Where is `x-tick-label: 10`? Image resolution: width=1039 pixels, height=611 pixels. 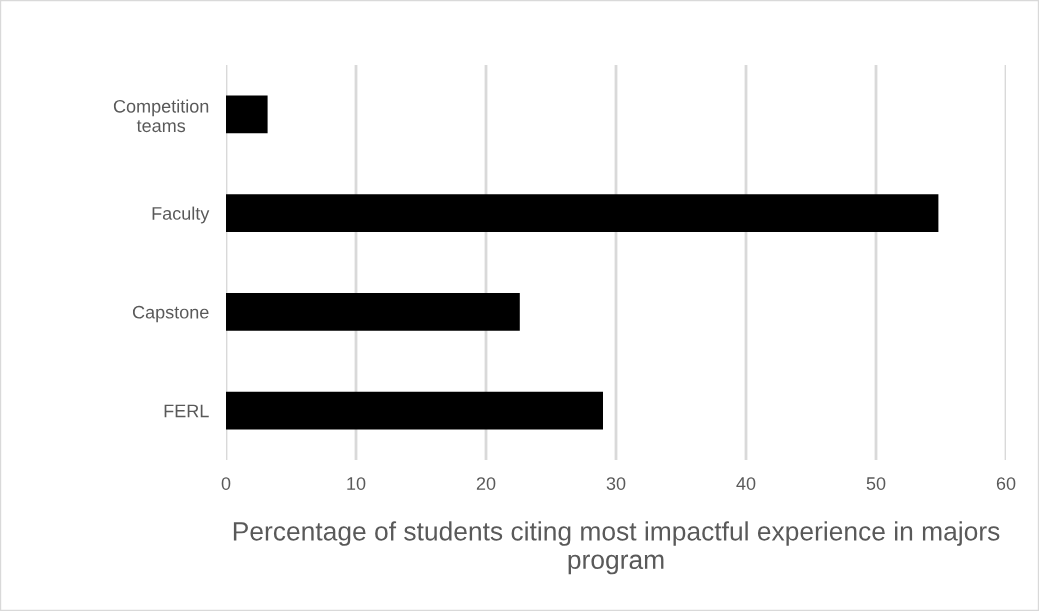 x-tick-label: 10 is located at coordinates (356, 483).